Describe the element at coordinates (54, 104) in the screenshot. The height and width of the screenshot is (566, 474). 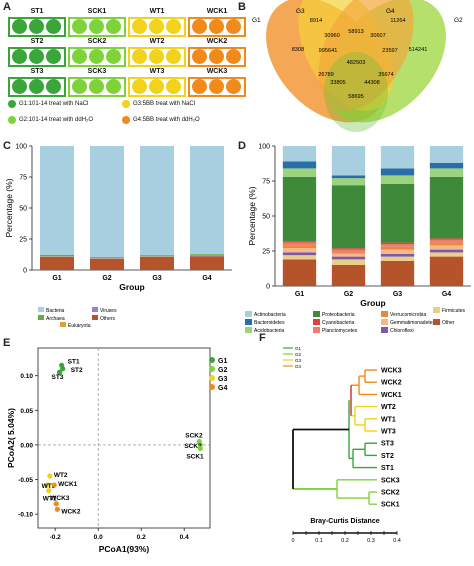
I see `legend-label: G1:101-14 treat with NaCl` at that location.